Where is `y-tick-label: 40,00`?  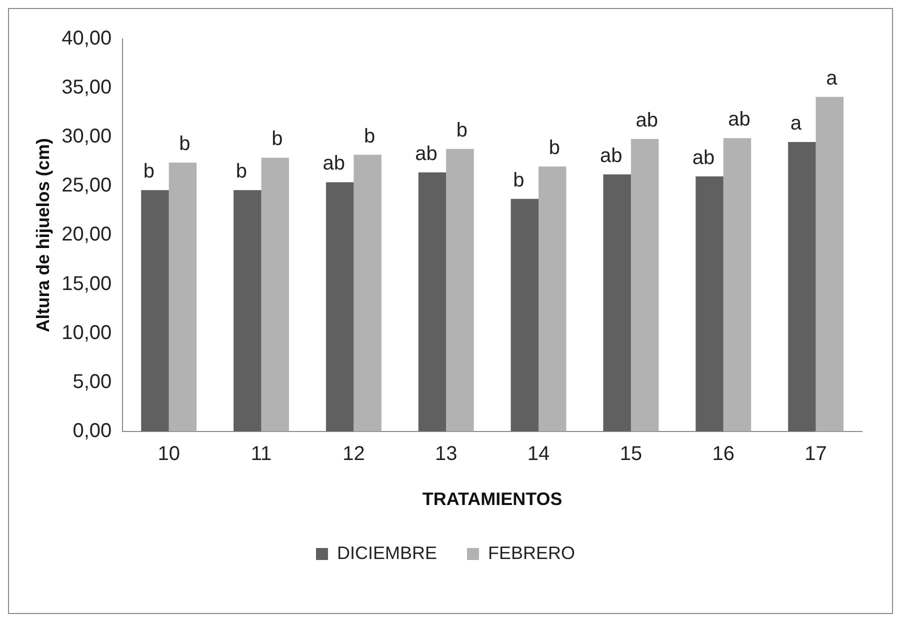
y-tick-label: 40,00 is located at coordinates (87, 39).